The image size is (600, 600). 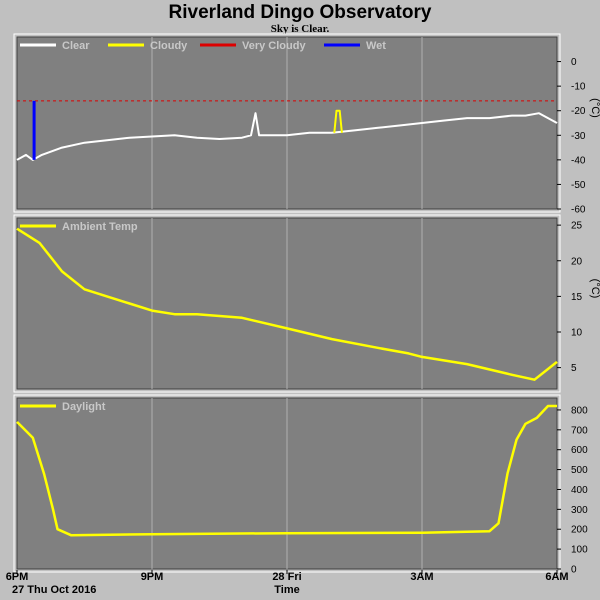 What do you see at coordinates (577, 297) in the screenshot?
I see `y-tick-label: 15` at bounding box center [577, 297].